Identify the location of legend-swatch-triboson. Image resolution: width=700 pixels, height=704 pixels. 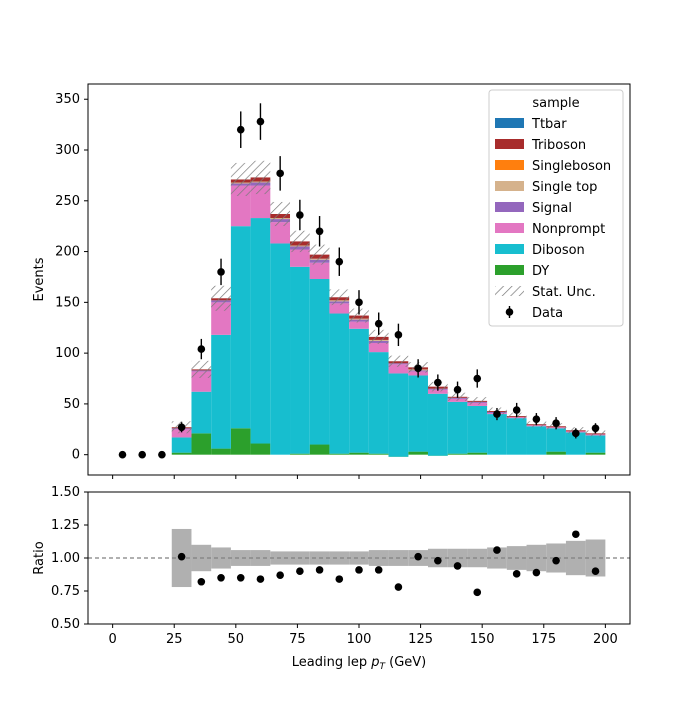
(509, 144).